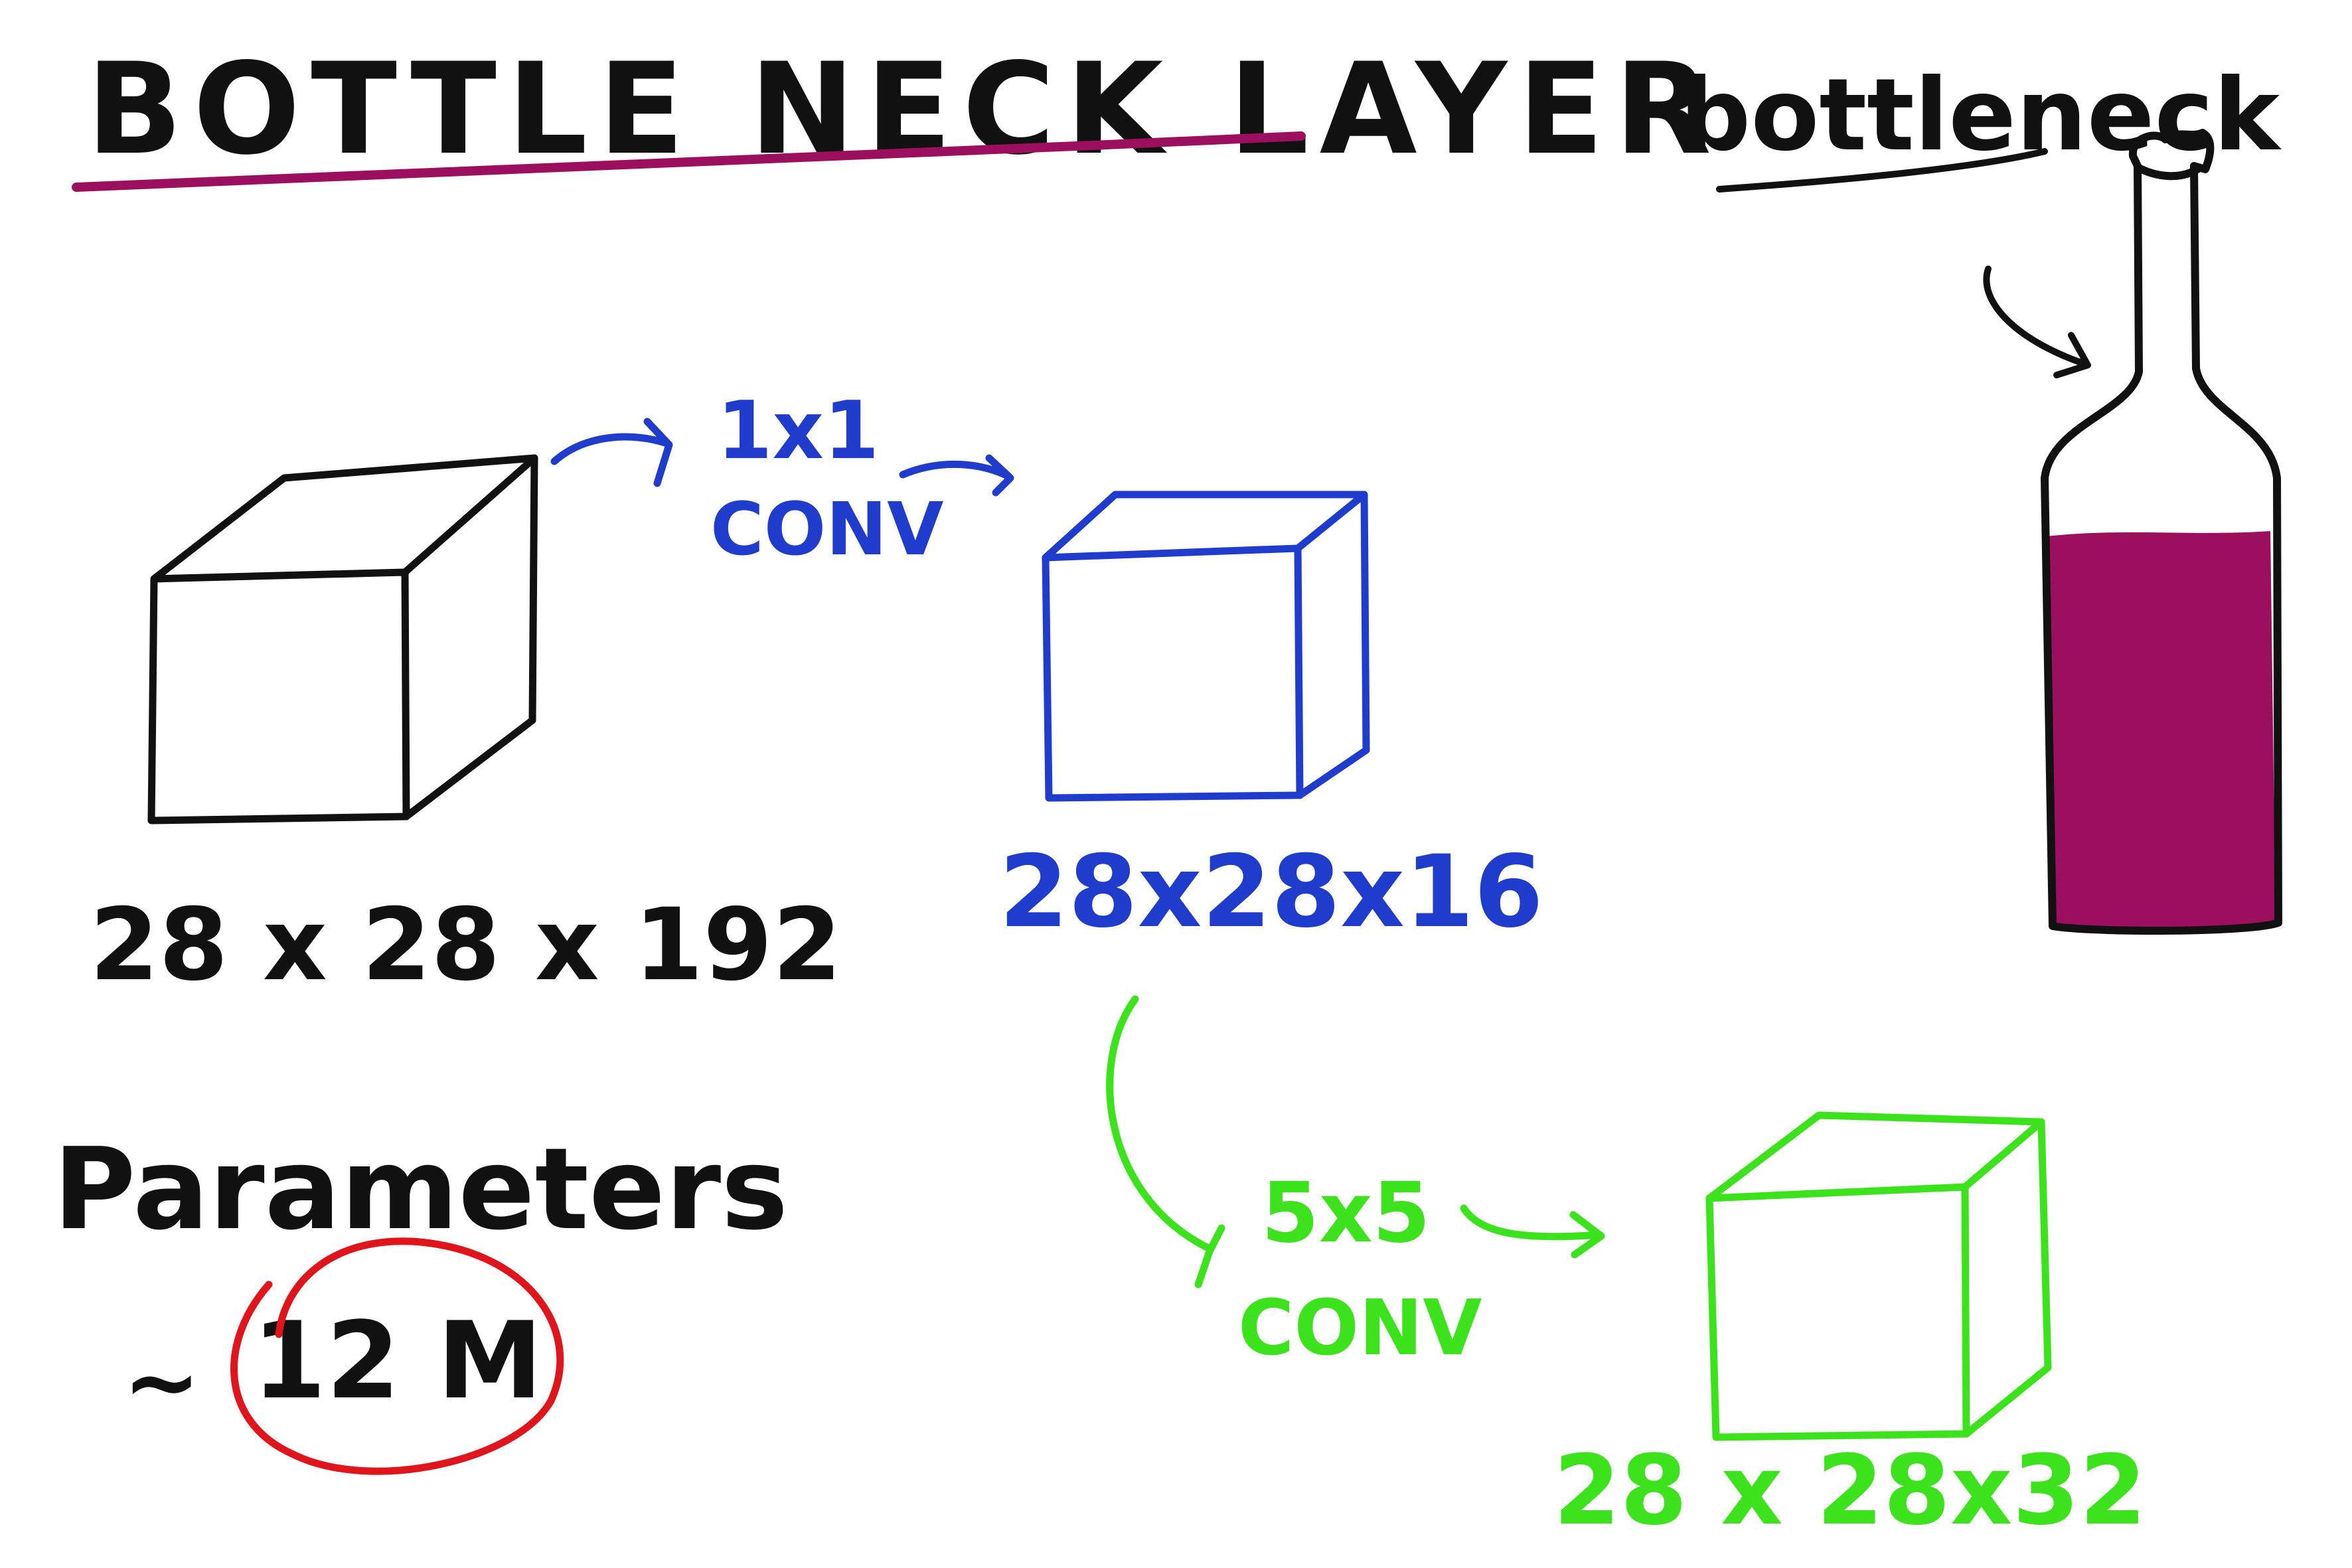 The width and height of the screenshot is (2352, 1568). I want to click on params-approx-symbol: ~, so click(162, 1382).